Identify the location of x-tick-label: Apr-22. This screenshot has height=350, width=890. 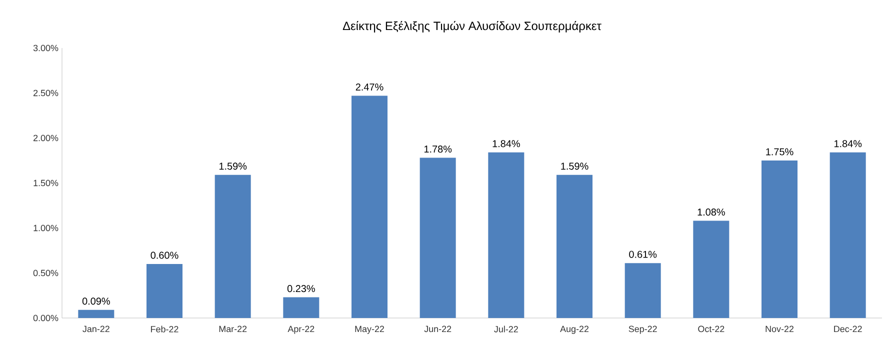
(301, 330).